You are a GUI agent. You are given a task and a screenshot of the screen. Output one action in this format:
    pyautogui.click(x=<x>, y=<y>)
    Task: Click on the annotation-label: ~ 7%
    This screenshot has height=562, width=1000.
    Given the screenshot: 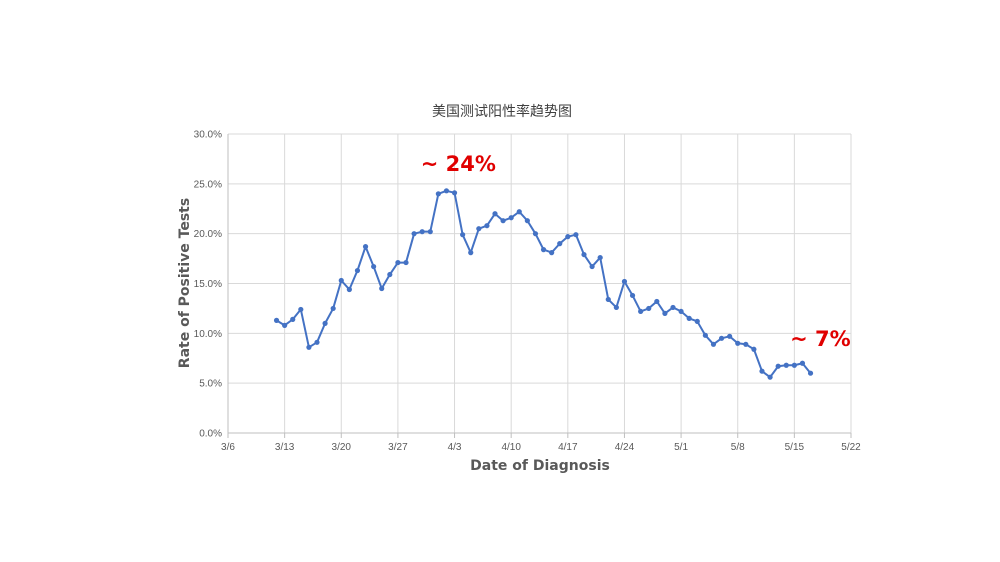 What is the action you would take?
    pyautogui.click(x=820, y=339)
    